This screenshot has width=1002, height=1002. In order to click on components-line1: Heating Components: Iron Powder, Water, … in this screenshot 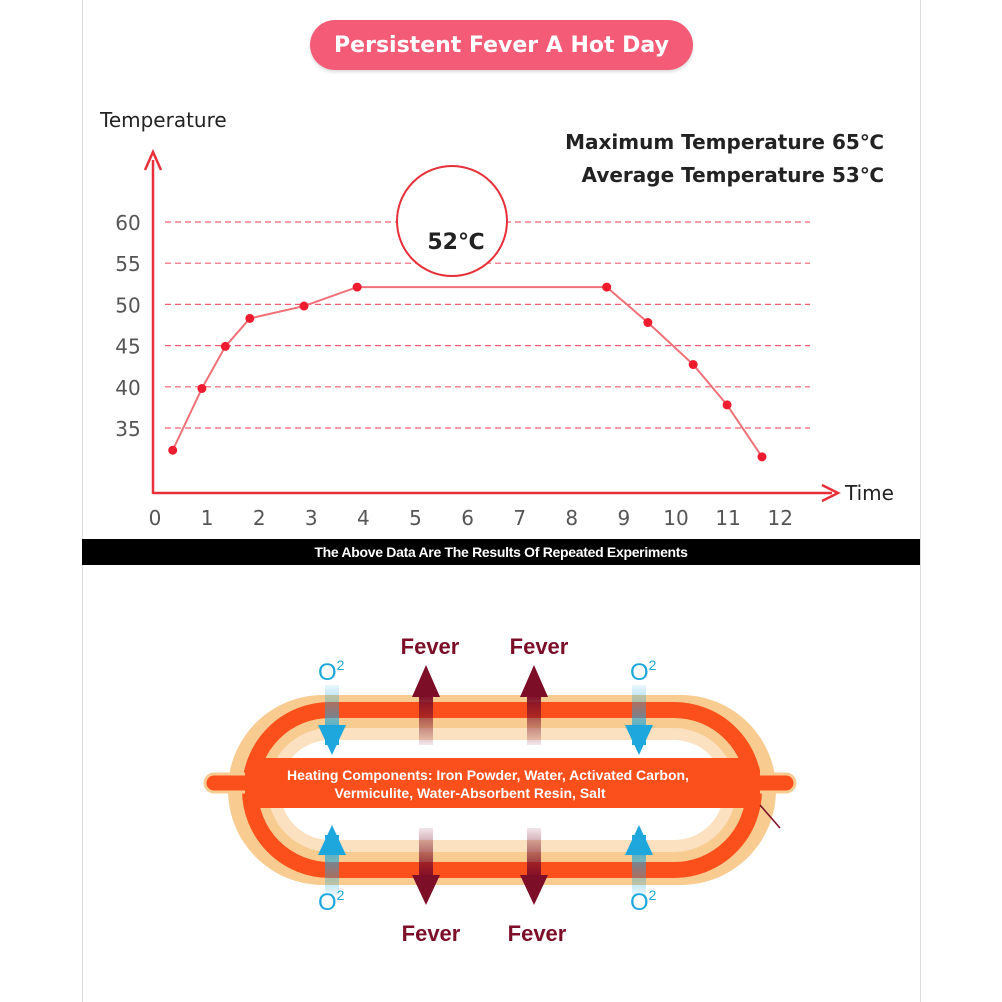, I will do `click(488, 775)`.